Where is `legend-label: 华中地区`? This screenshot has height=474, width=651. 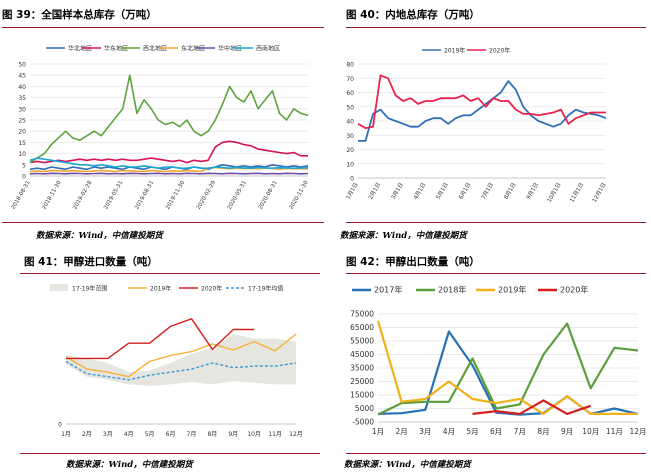 legend-label: 华中地区 is located at coordinates (230, 49).